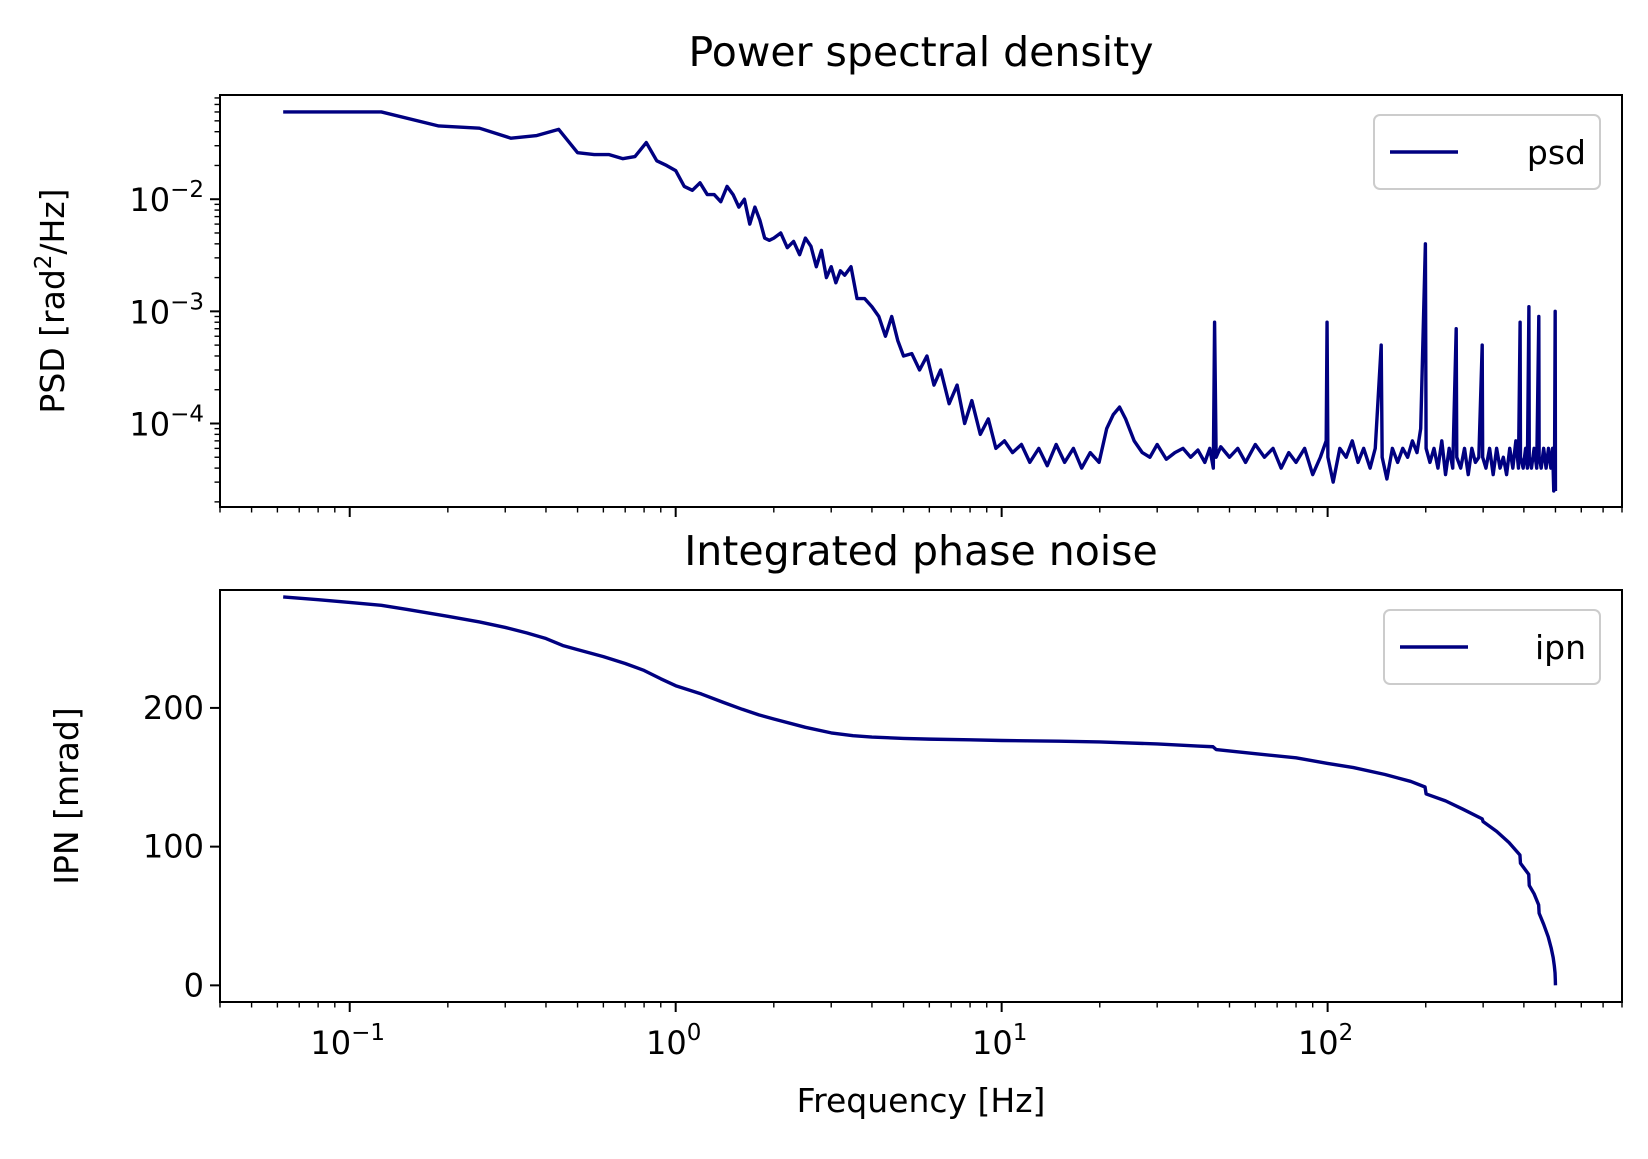  I want to click on y-tick-label: 200, so click(173, 708).